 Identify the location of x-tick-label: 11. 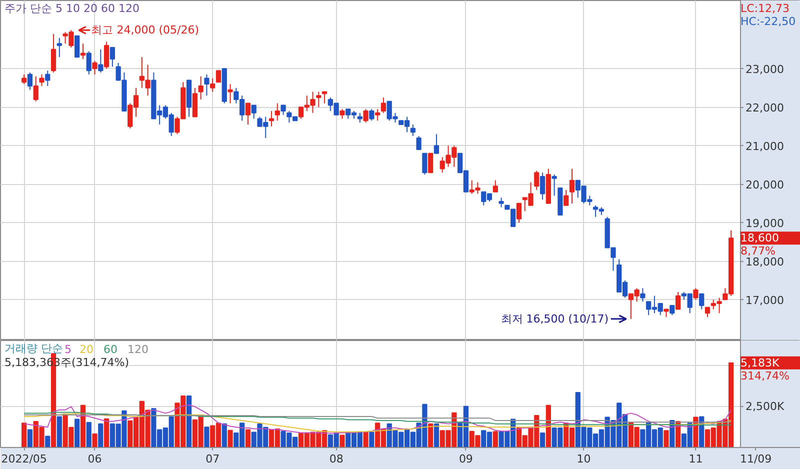
(695, 459).